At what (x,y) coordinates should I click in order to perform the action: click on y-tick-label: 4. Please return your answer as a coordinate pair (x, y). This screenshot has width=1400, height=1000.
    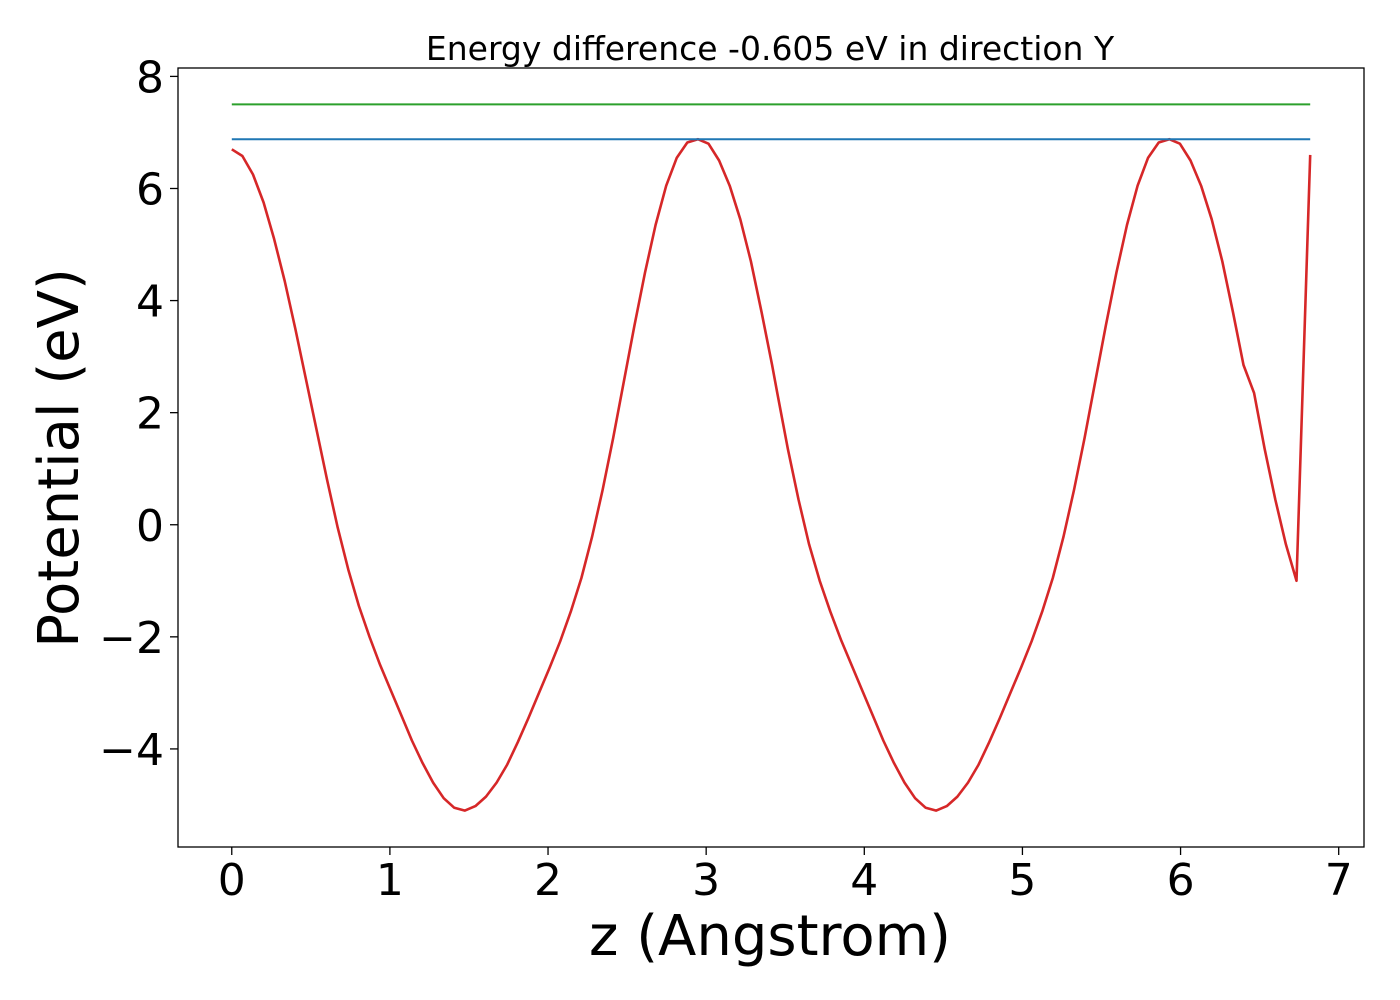
    Looking at the image, I should click on (150, 302).